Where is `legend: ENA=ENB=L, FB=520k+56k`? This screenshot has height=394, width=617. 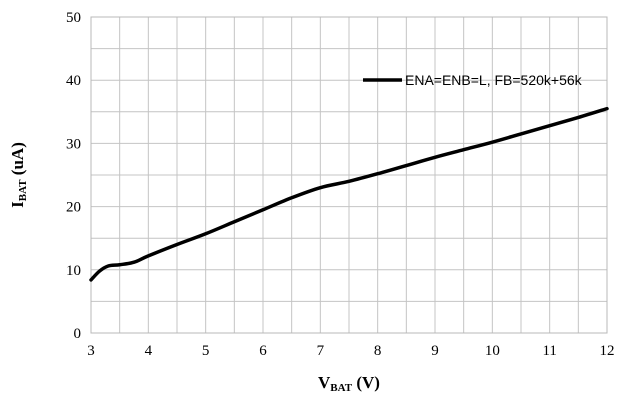
legend: ENA=ENB=L, FB=520k+56k is located at coordinates (473, 80).